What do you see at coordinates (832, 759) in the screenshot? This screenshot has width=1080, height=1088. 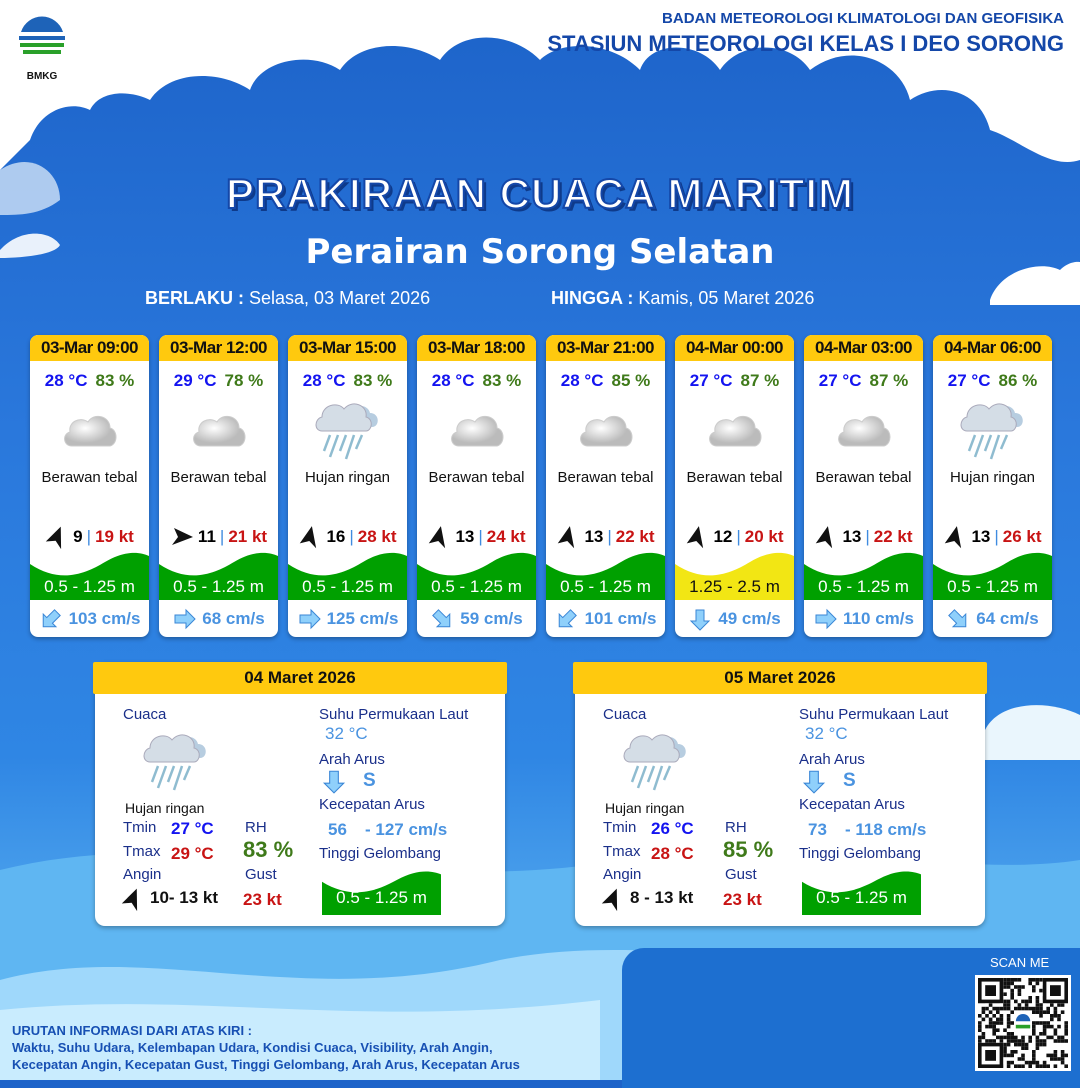 I see `current-direction-label: Arah Arus` at bounding box center [832, 759].